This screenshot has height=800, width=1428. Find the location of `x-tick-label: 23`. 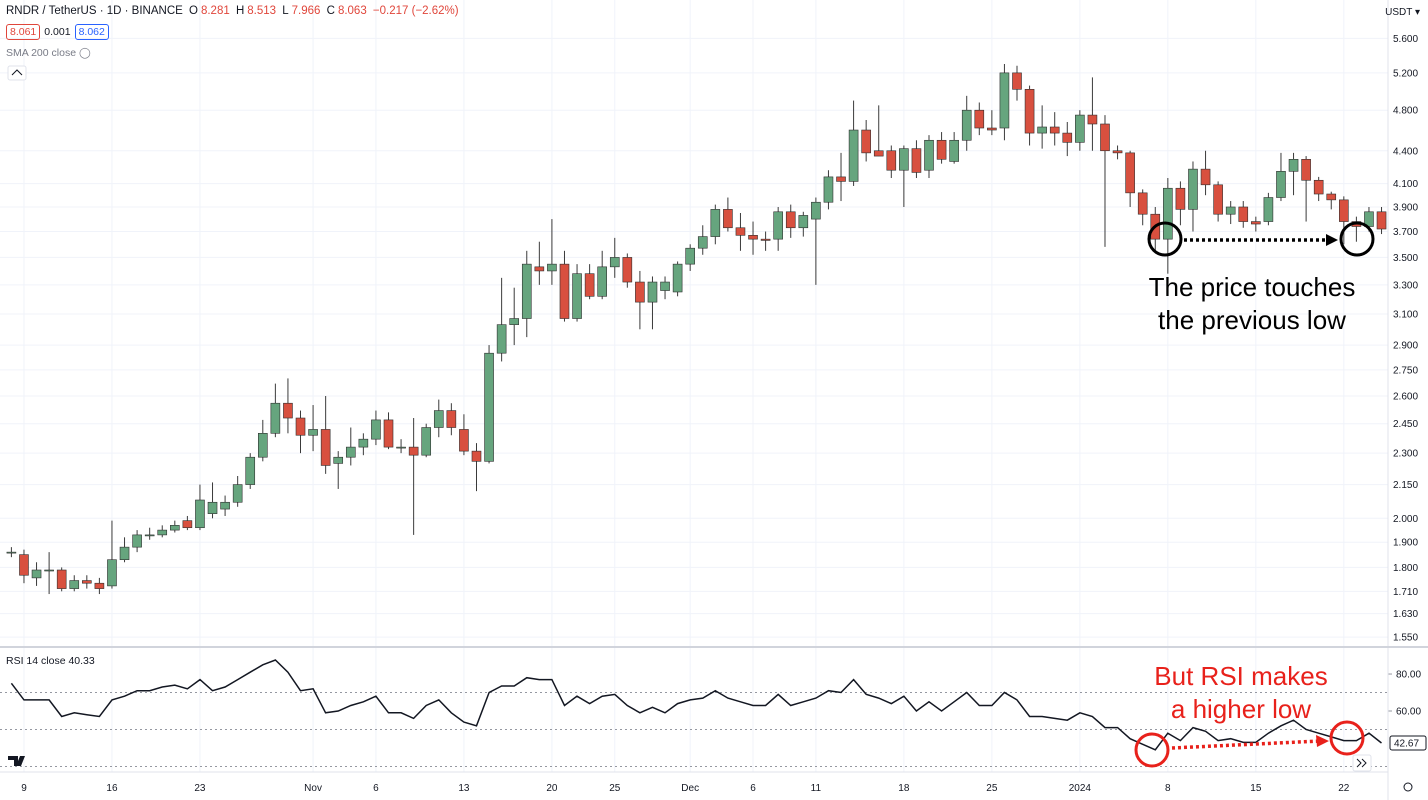

x-tick-label: 23 is located at coordinates (200, 788).